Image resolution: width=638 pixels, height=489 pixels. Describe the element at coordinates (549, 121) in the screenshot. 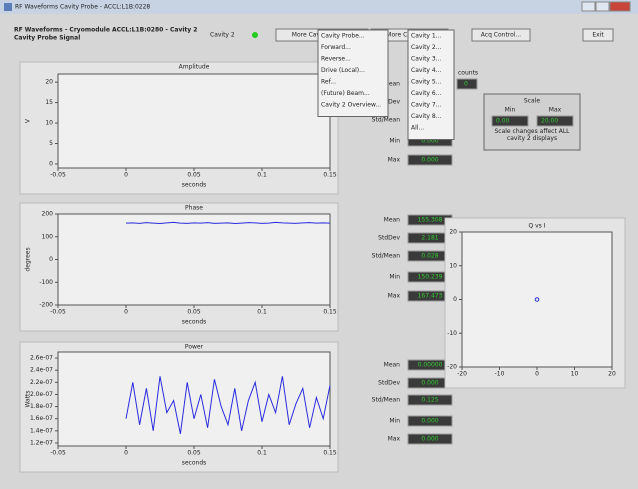

I see `scale-max-value: 20.00` at that location.